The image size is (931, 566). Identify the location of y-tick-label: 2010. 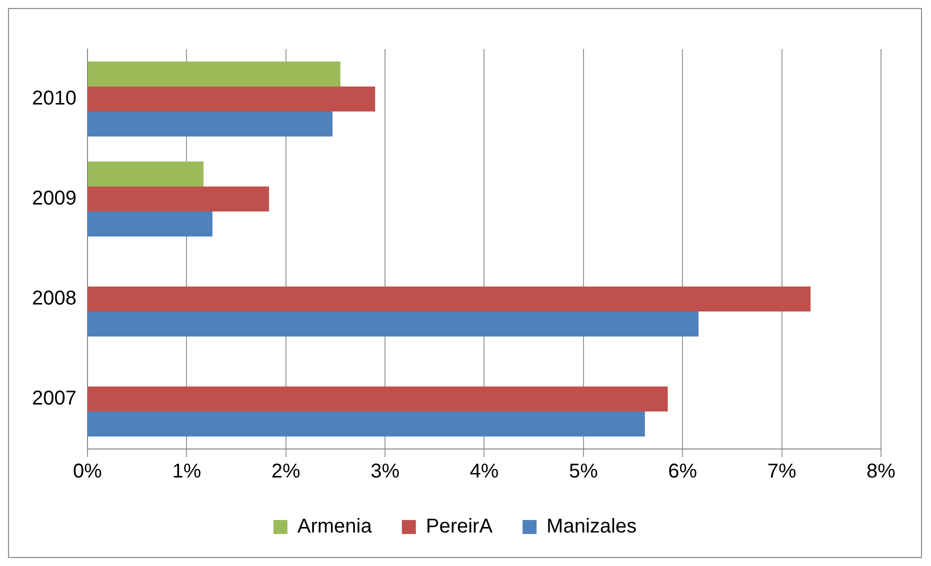
(54, 99).